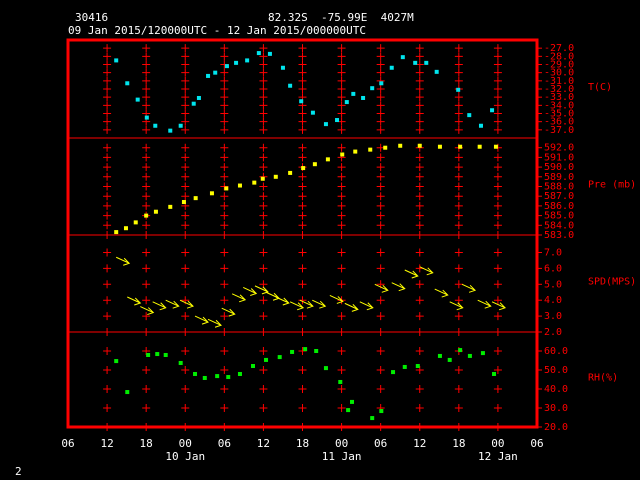 The width and height of the screenshot is (640, 480). What do you see at coordinates (185, 456) in the screenshot?
I see `date-label: 10 Jan` at bounding box center [185, 456].